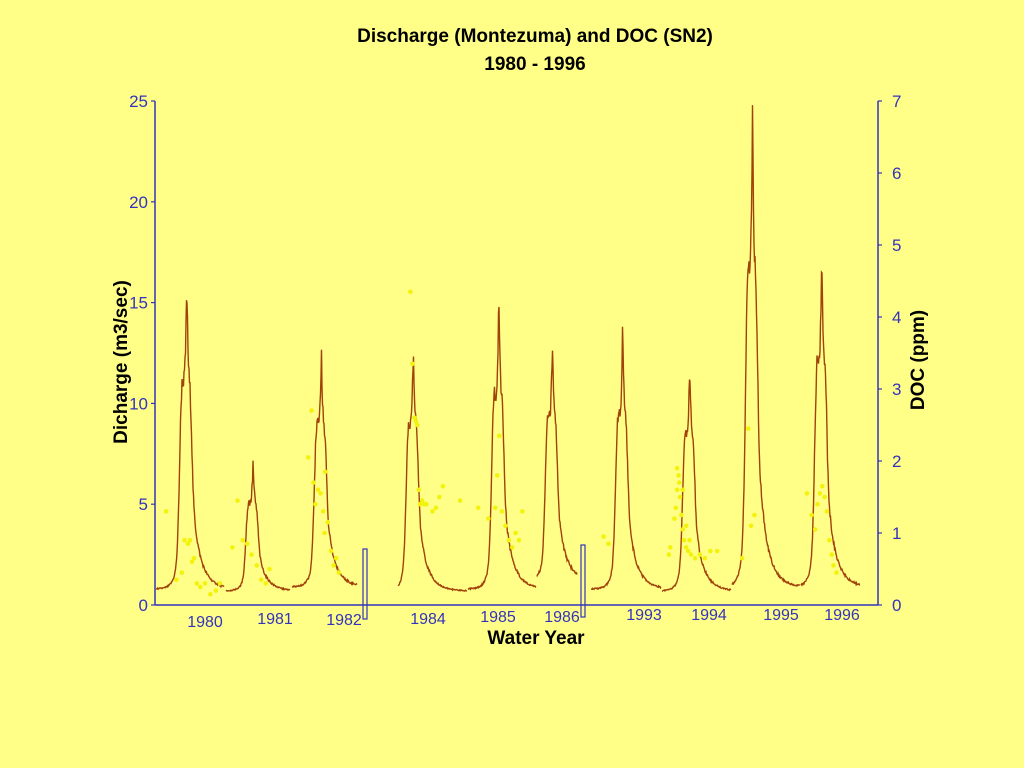 The image size is (1024, 768). What do you see at coordinates (324, 469) in the screenshot?
I see `discharge-line-1982` at bounding box center [324, 469].